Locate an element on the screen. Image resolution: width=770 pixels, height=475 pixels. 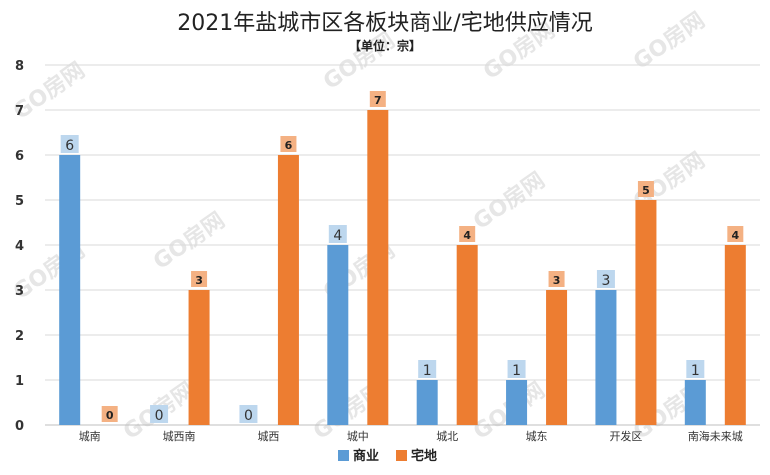
x-tick-label: 开发区 is located at coordinates (625, 436).